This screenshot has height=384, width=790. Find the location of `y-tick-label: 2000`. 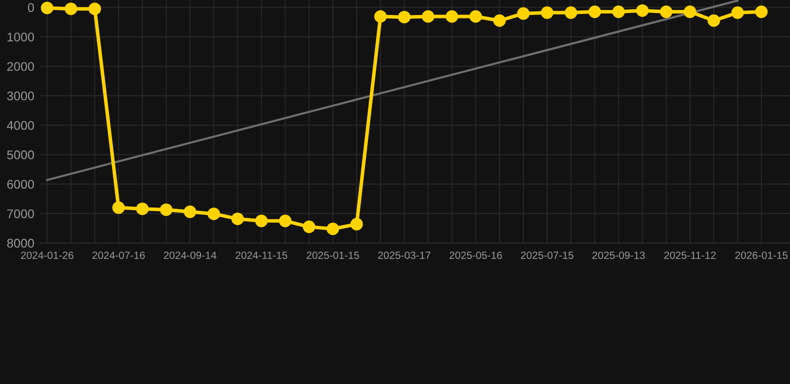

y-tick-label: 2000 is located at coordinates (20, 66).